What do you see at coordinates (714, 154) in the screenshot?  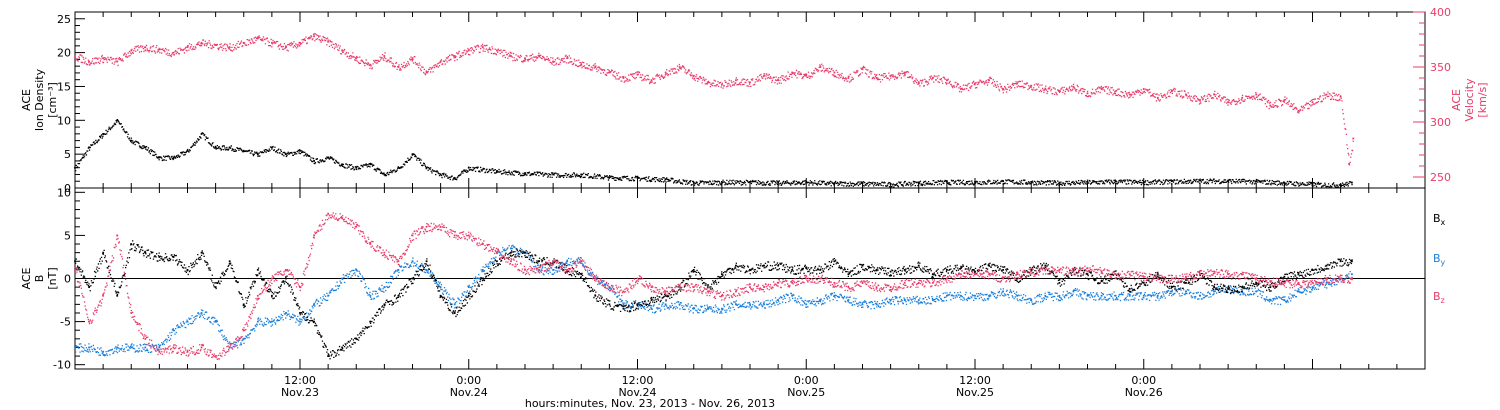 I see `density-texture` at bounding box center [714, 154].